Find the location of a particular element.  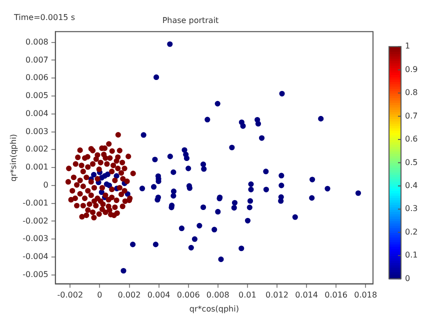

color-bar-label: 0.8 is located at coordinates (411, 93).